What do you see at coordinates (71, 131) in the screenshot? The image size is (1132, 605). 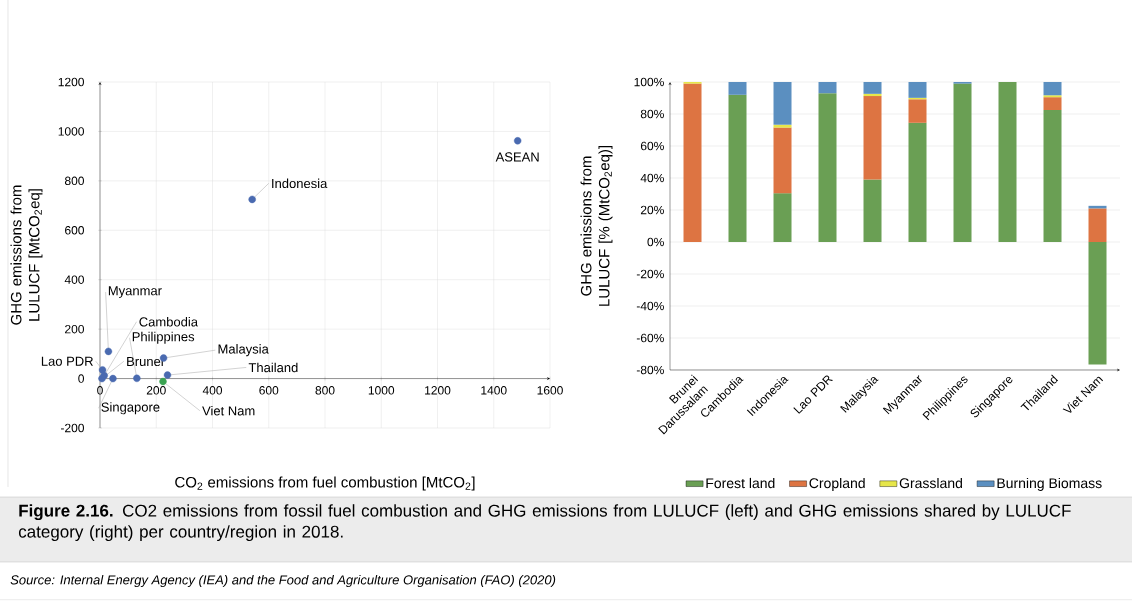 I see `y-tick-label: 1000` at bounding box center [71, 131].